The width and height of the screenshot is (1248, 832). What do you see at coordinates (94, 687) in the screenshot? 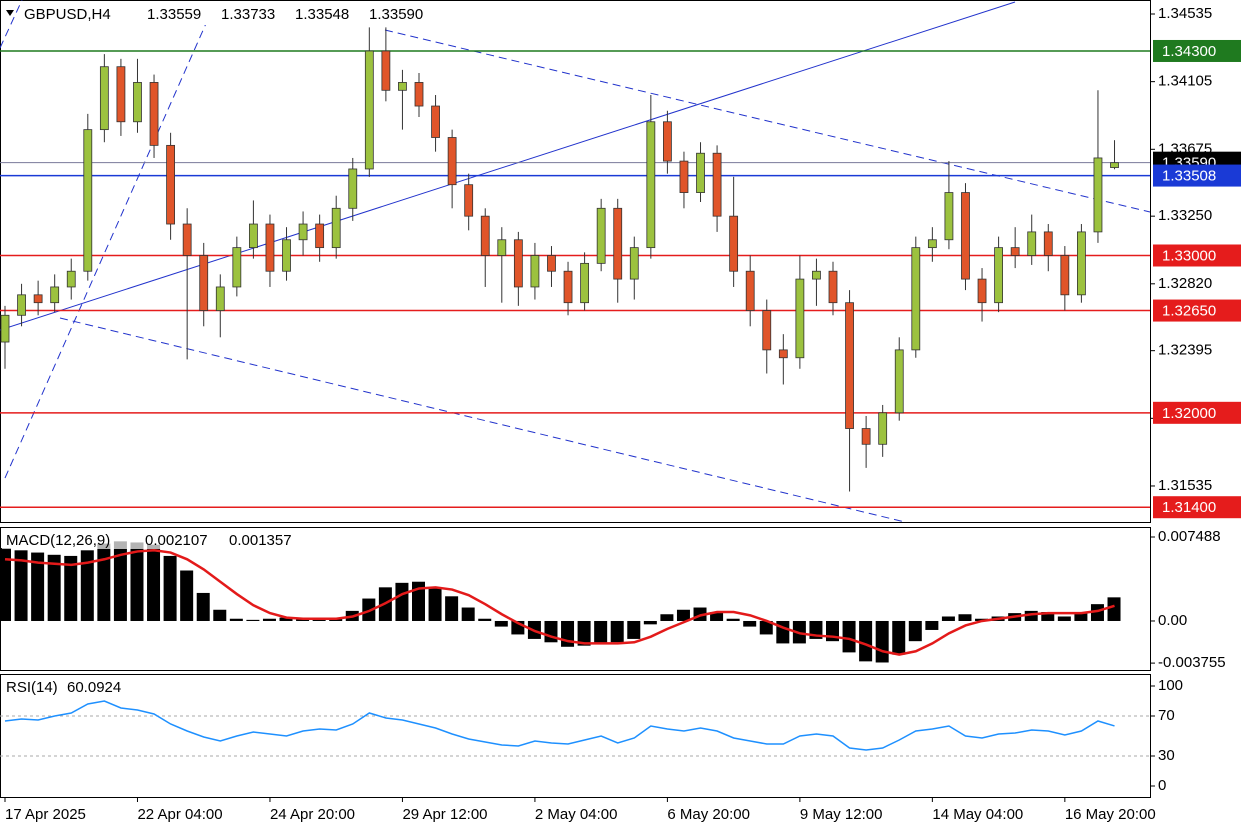
I see `rsi-value: 60.0924` at bounding box center [94, 687].